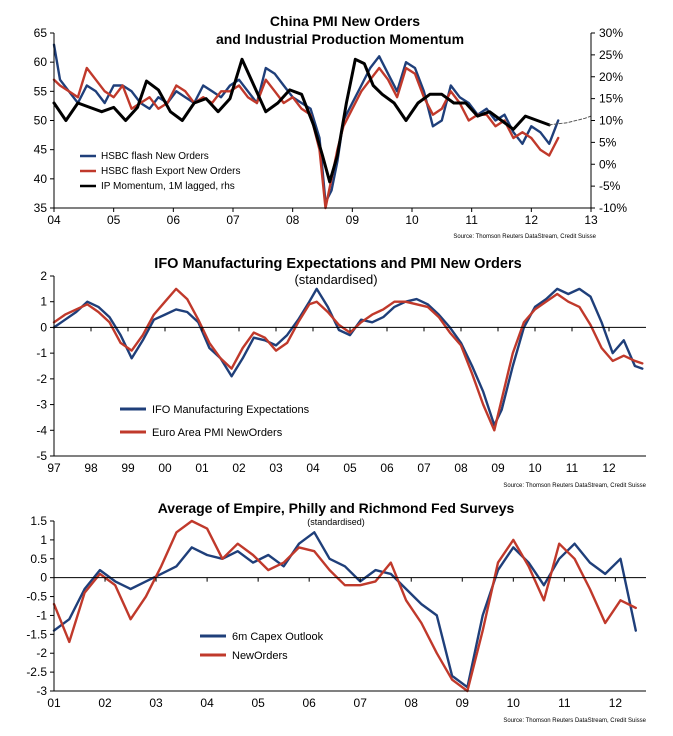 The height and width of the screenshot is (736, 673). I want to click on chart2-x-tick-label: 06, so click(387, 468).